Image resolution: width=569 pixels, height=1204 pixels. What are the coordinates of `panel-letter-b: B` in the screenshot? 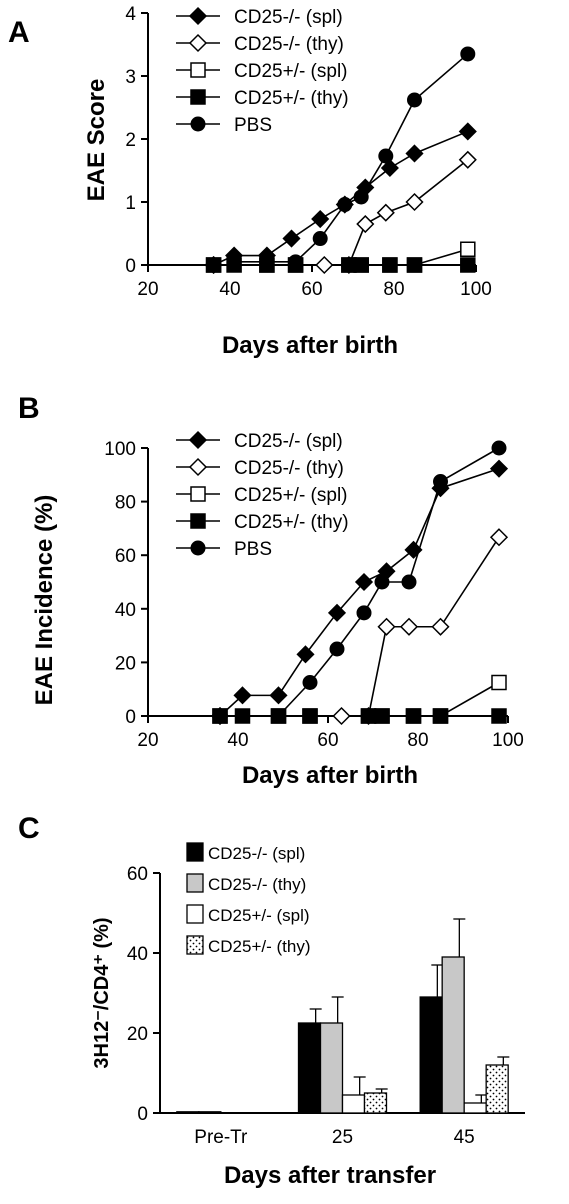 It's located at (29, 408).